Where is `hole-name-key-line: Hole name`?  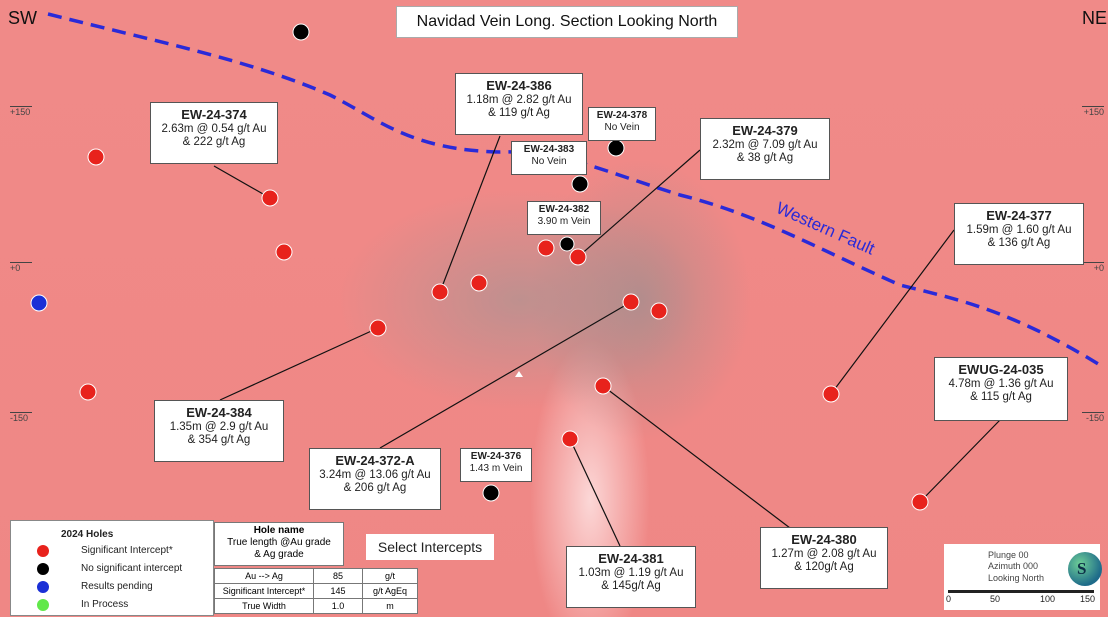 hole-name-key-line: Hole name is located at coordinates (279, 530).